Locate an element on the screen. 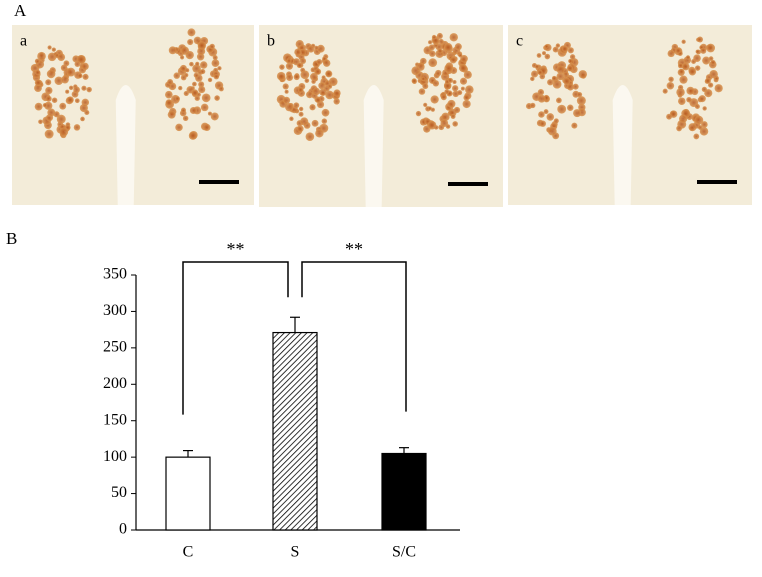  bar is located at coordinates (295, 431).